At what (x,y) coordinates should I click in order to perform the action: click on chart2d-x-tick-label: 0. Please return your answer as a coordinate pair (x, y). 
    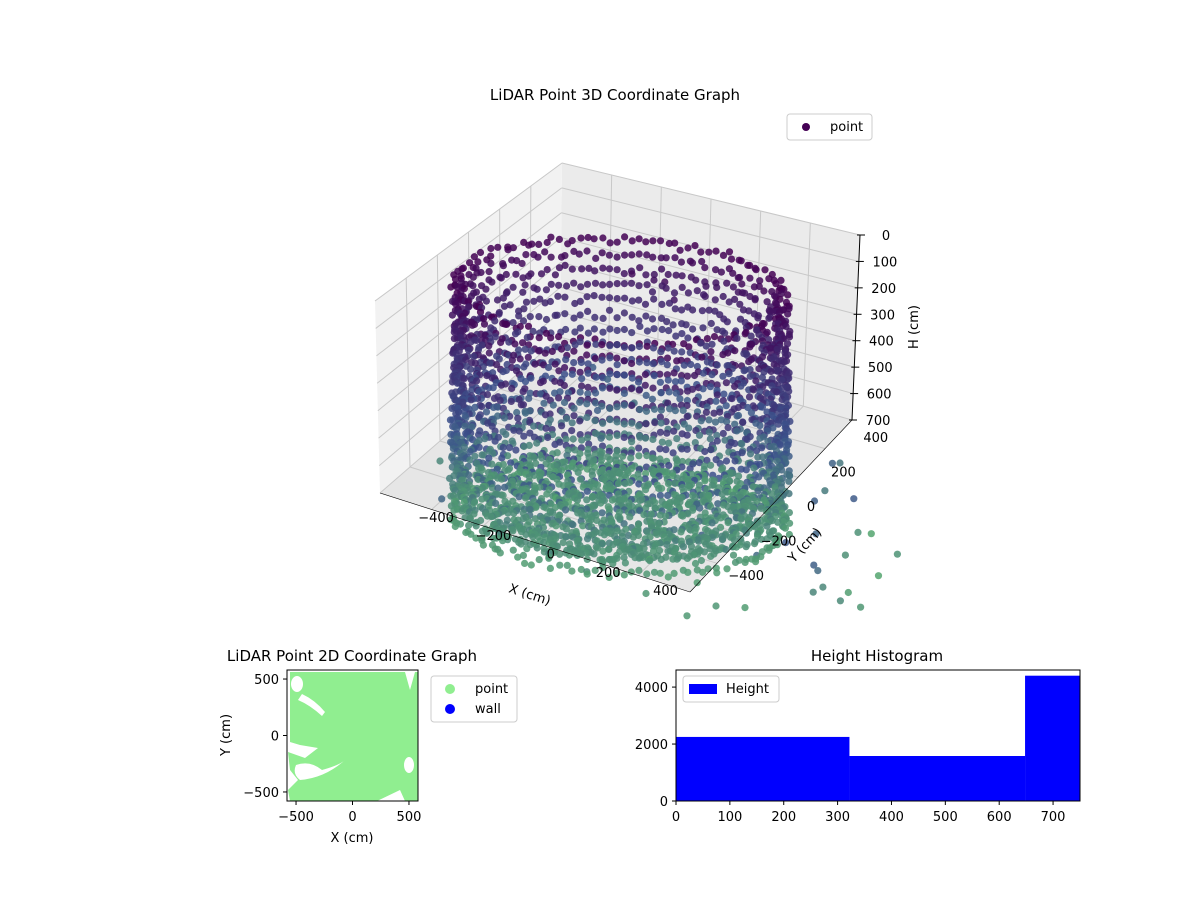
    Looking at the image, I should click on (352, 817).